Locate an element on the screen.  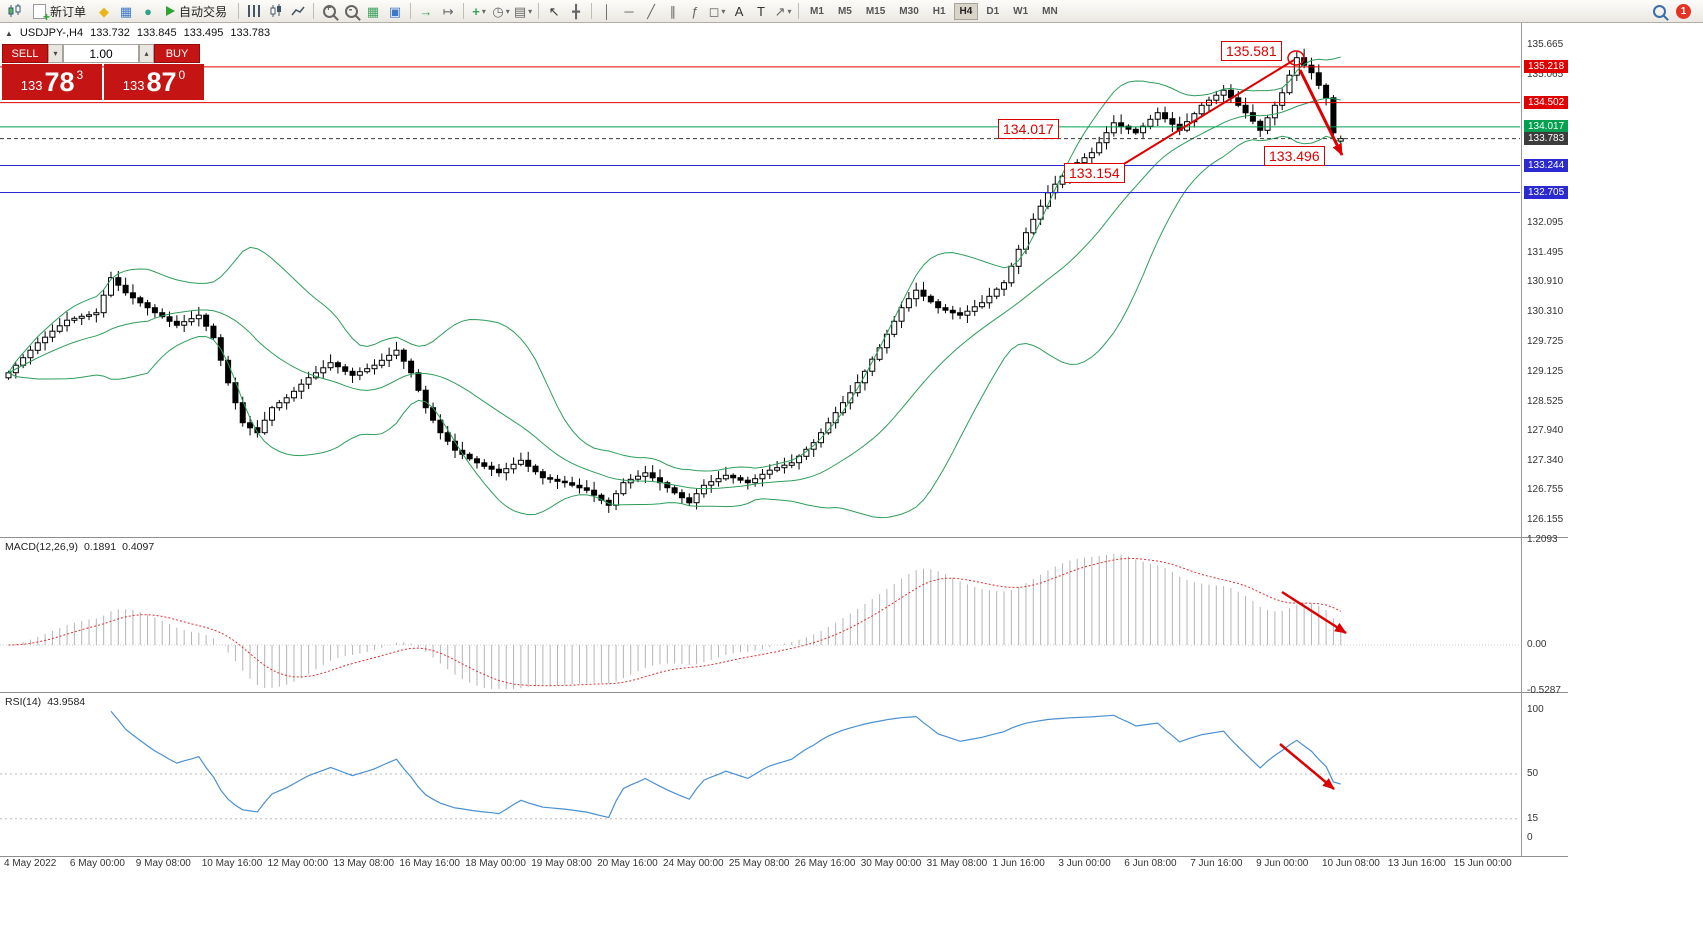
sell-button: SELL is located at coordinates (25, 53).